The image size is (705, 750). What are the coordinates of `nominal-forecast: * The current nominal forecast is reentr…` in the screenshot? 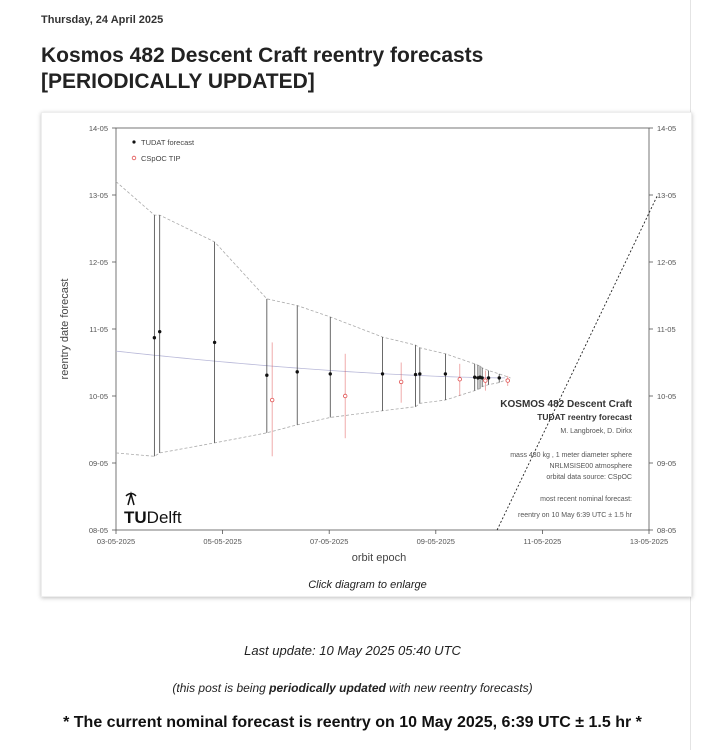 It's located at (352, 722).